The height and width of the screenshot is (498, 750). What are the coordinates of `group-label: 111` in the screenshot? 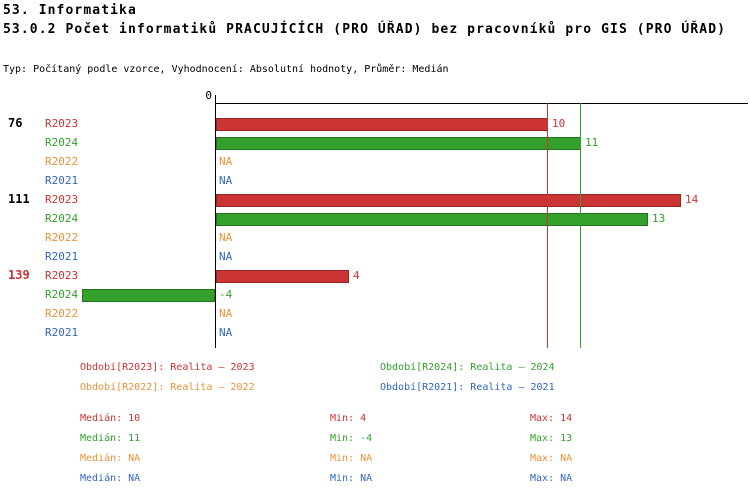 It's located at (19, 199).